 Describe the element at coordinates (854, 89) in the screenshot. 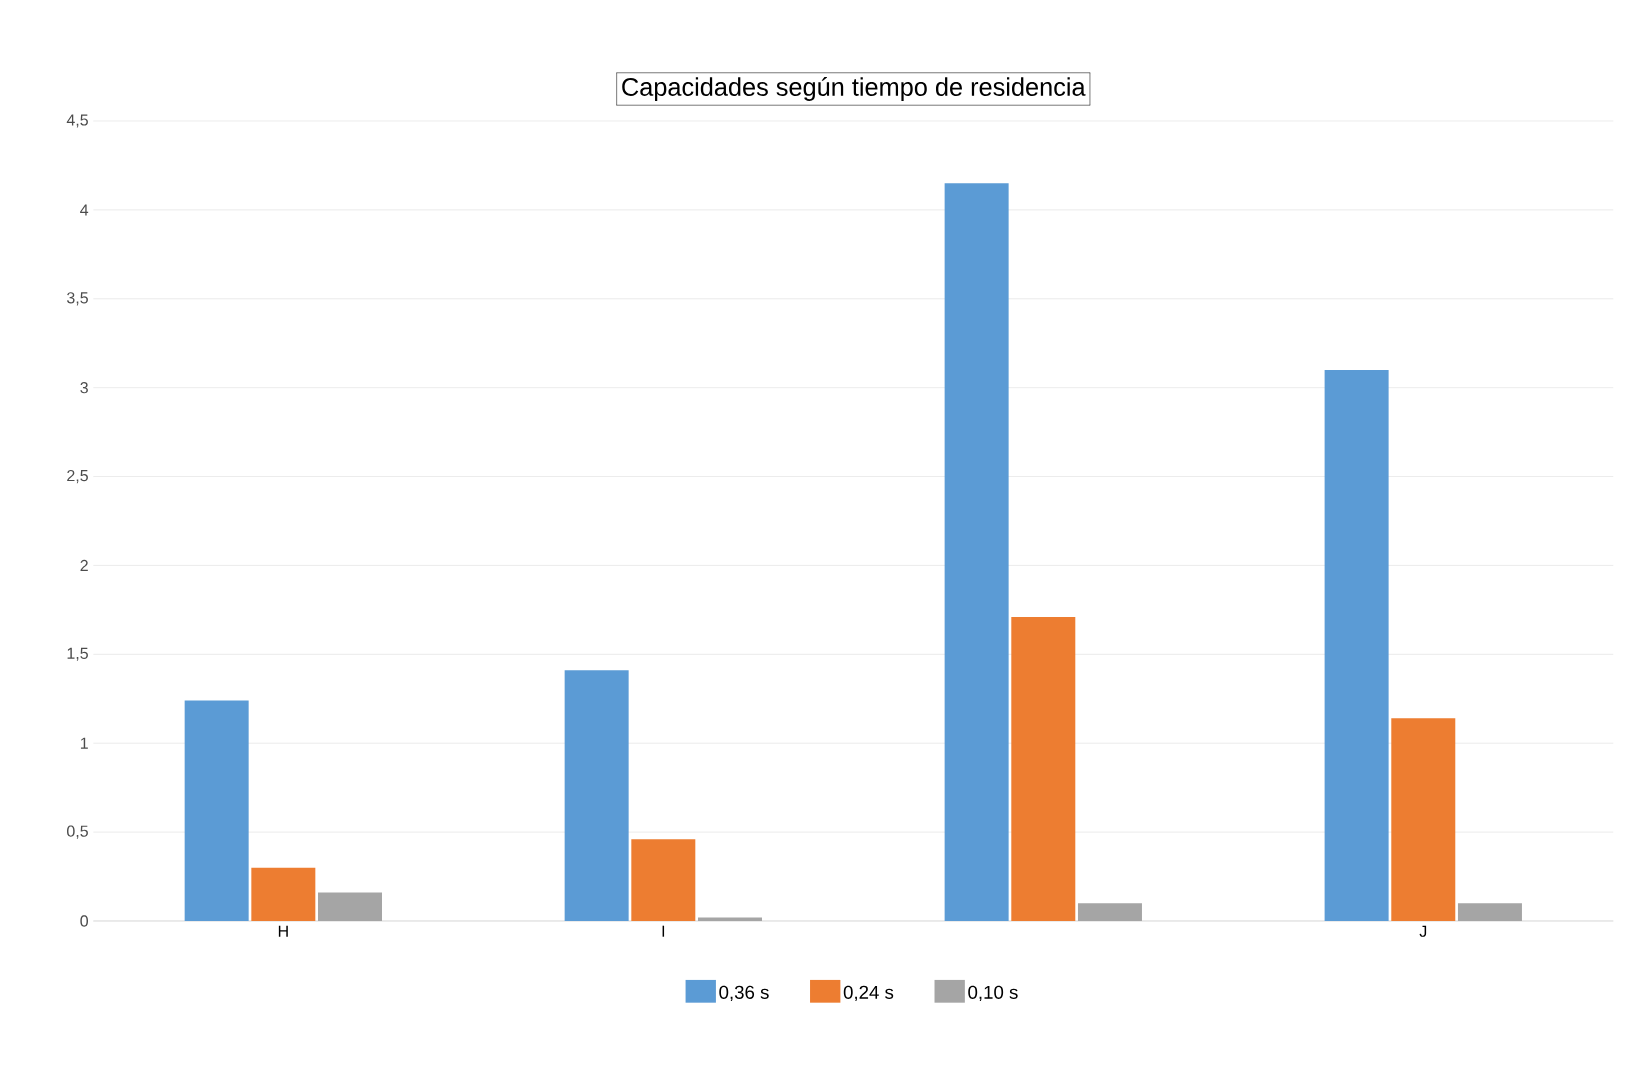

I see `chart-title: Capacidades según tiempo de residencia` at that location.